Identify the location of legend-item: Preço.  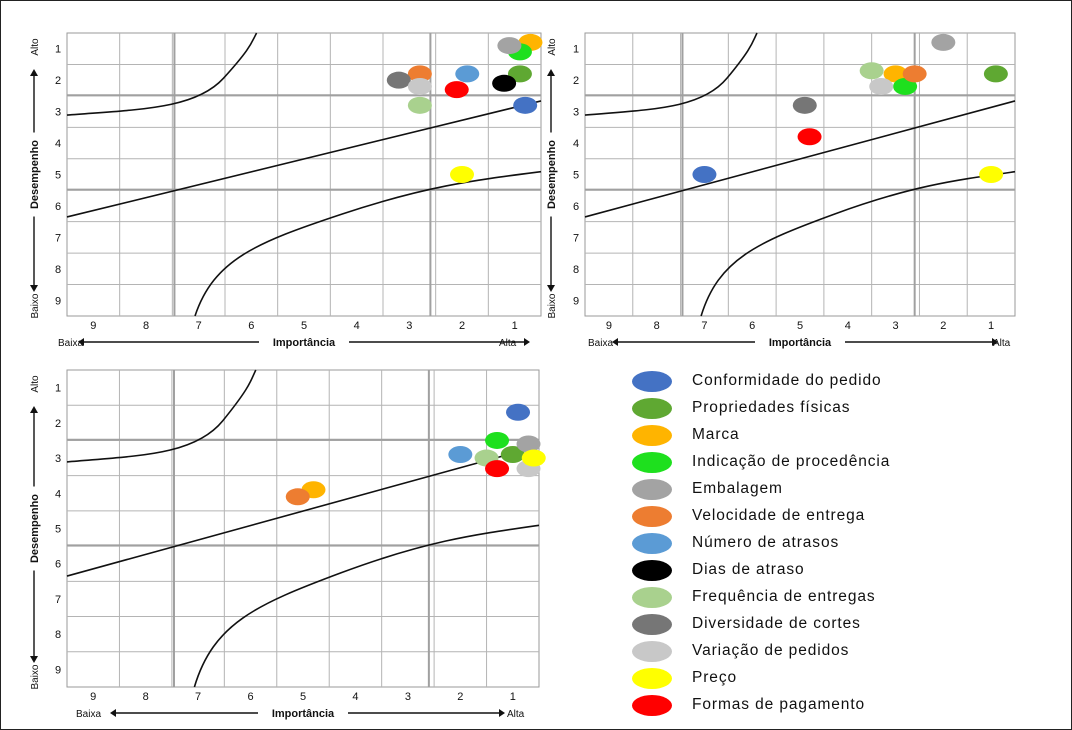
(684, 678).